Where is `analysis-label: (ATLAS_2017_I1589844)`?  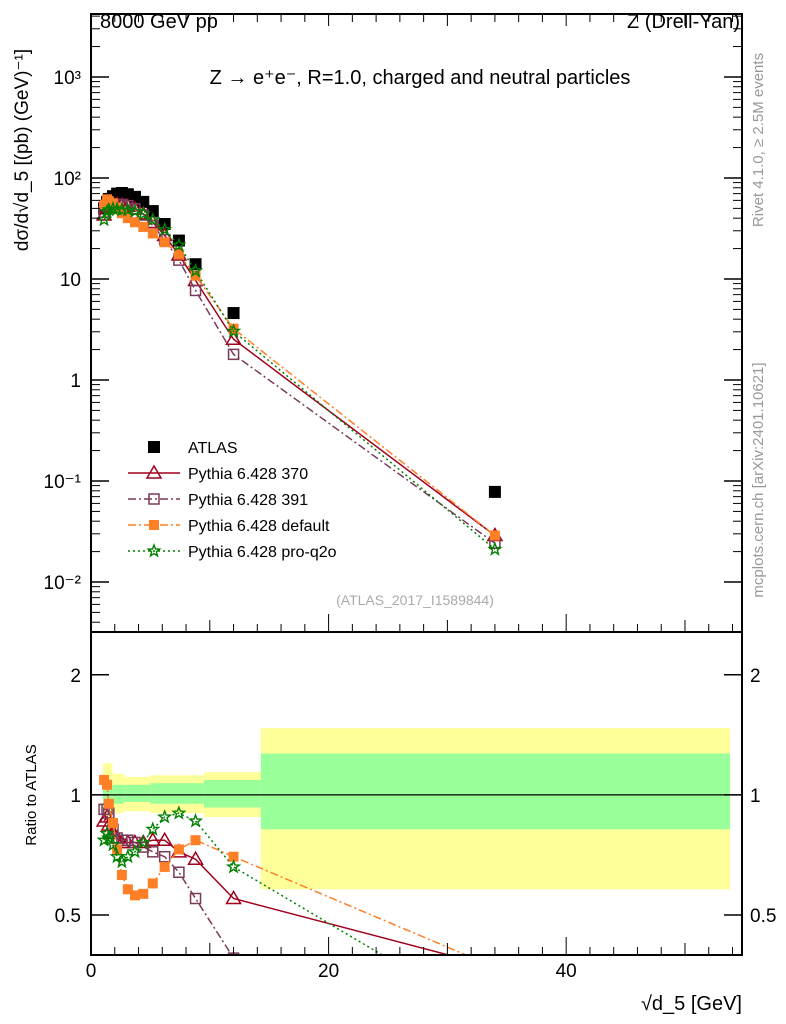 analysis-label: (ATLAS_2017_I1589844) is located at coordinates (415, 600).